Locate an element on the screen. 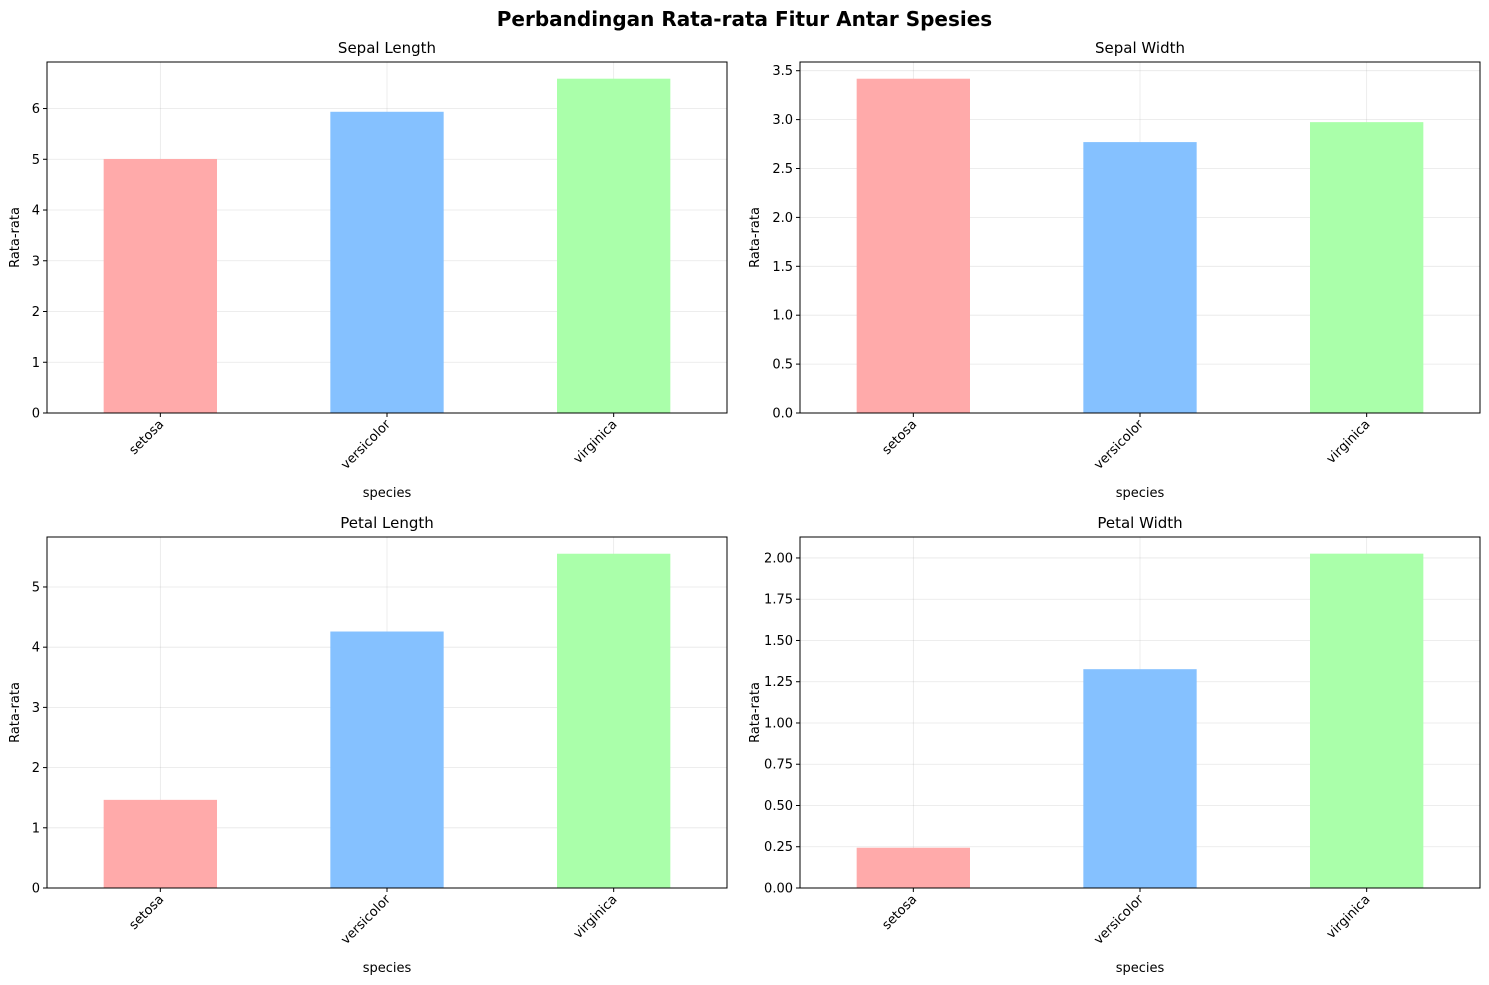  y-tick-label: 0.50 is located at coordinates (778, 806).